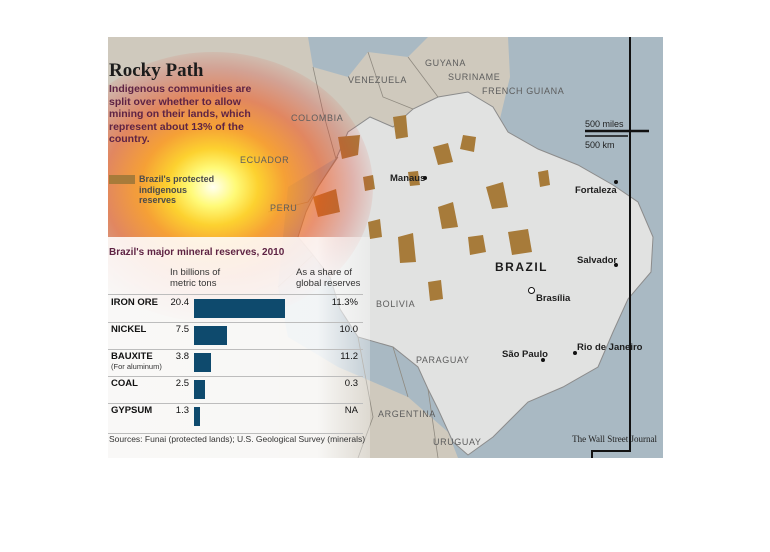  I want to click on city-dot-sao-paulo, so click(543, 360).